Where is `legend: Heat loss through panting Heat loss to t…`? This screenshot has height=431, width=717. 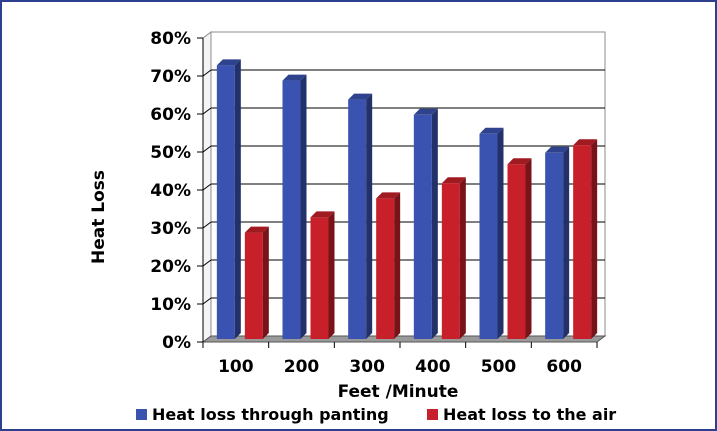
legend: Heat loss through panting Heat loss to t… is located at coordinates (376, 414).